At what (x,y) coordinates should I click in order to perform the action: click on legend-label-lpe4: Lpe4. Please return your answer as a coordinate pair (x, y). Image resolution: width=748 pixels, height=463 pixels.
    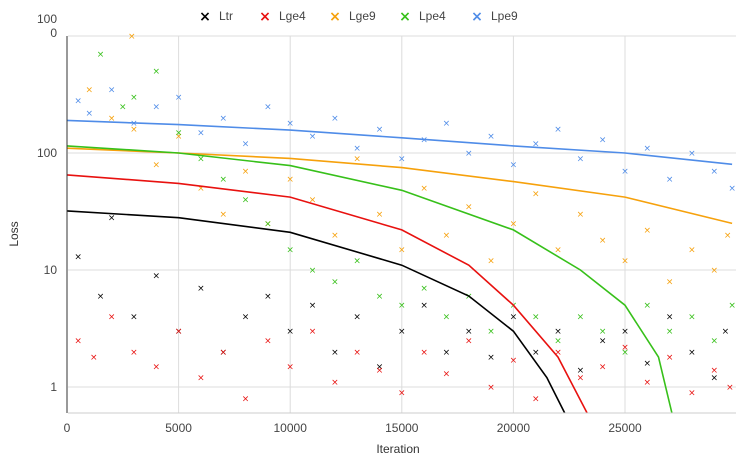
    Looking at the image, I should click on (432, 16).